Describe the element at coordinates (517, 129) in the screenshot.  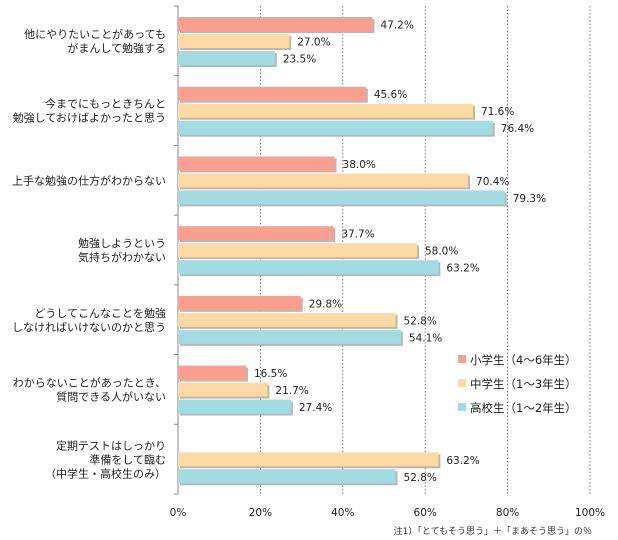
I see `value-label: 76.4%` at that location.